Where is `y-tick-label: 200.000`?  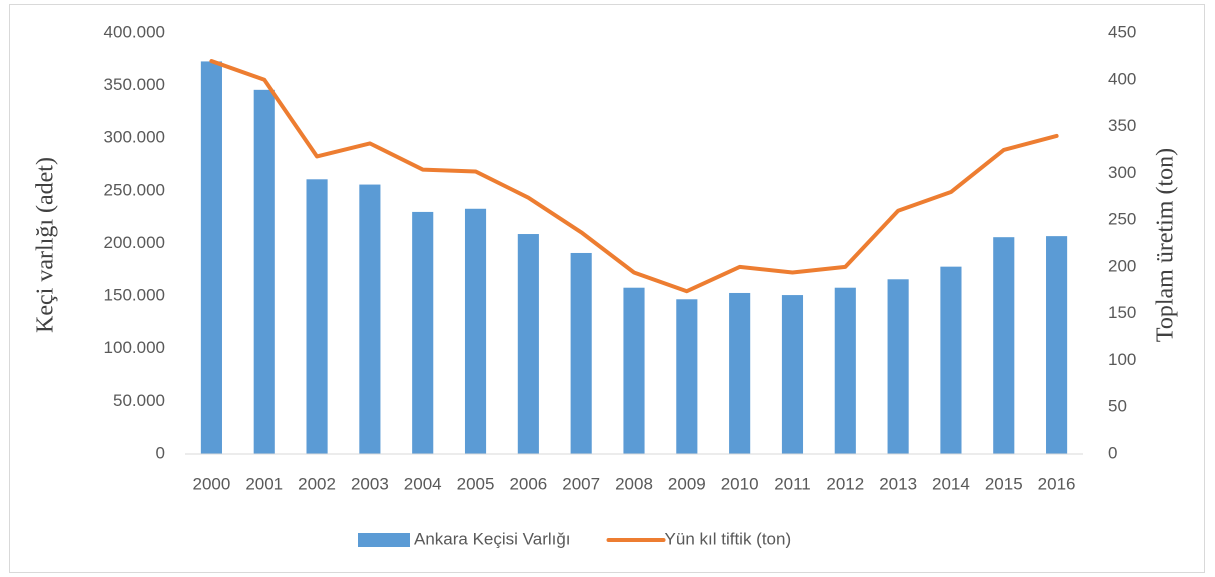
y-tick-label: 200.000 is located at coordinates (134, 242).